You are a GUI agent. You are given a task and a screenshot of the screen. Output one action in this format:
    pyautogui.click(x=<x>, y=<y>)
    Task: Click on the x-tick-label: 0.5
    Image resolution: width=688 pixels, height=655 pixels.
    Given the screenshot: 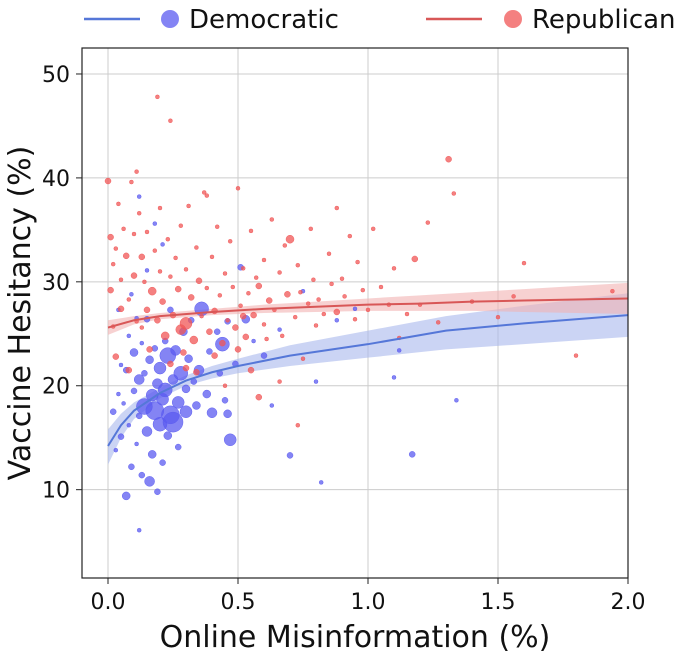 What is the action you would take?
    pyautogui.click(x=238, y=602)
    